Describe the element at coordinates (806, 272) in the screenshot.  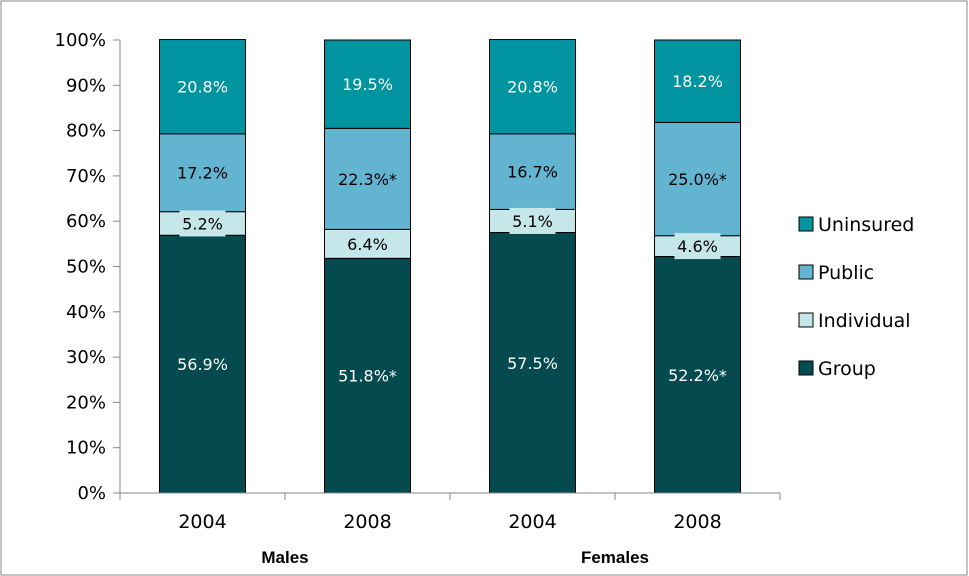
I see `legend-swatch-public` at that location.